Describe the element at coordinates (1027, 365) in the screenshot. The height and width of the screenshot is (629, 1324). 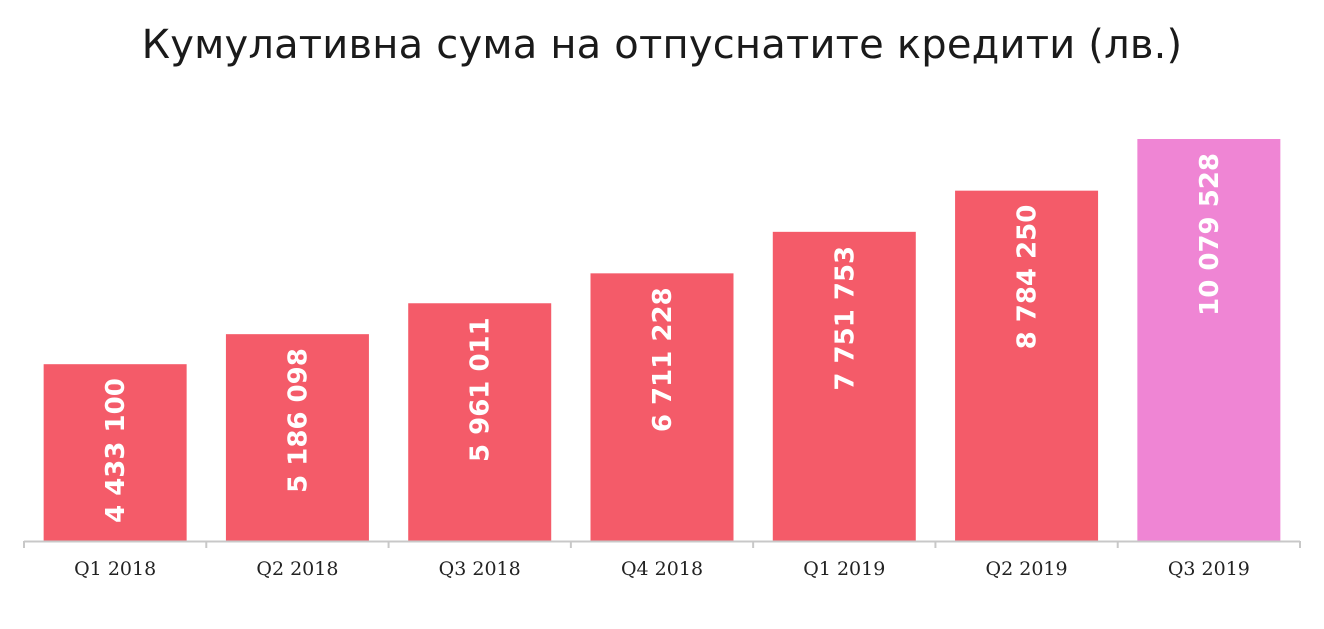
I see `bar-q2-2019` at that location.